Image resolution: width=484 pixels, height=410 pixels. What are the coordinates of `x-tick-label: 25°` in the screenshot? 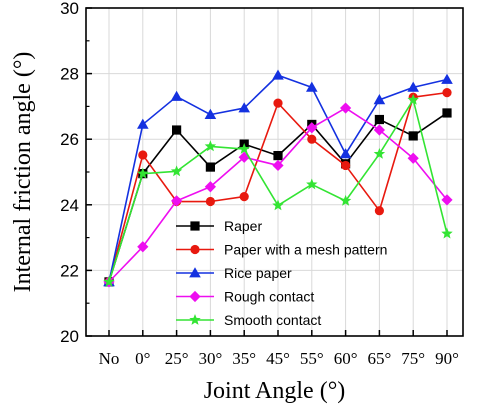 It's located at (177, 358).